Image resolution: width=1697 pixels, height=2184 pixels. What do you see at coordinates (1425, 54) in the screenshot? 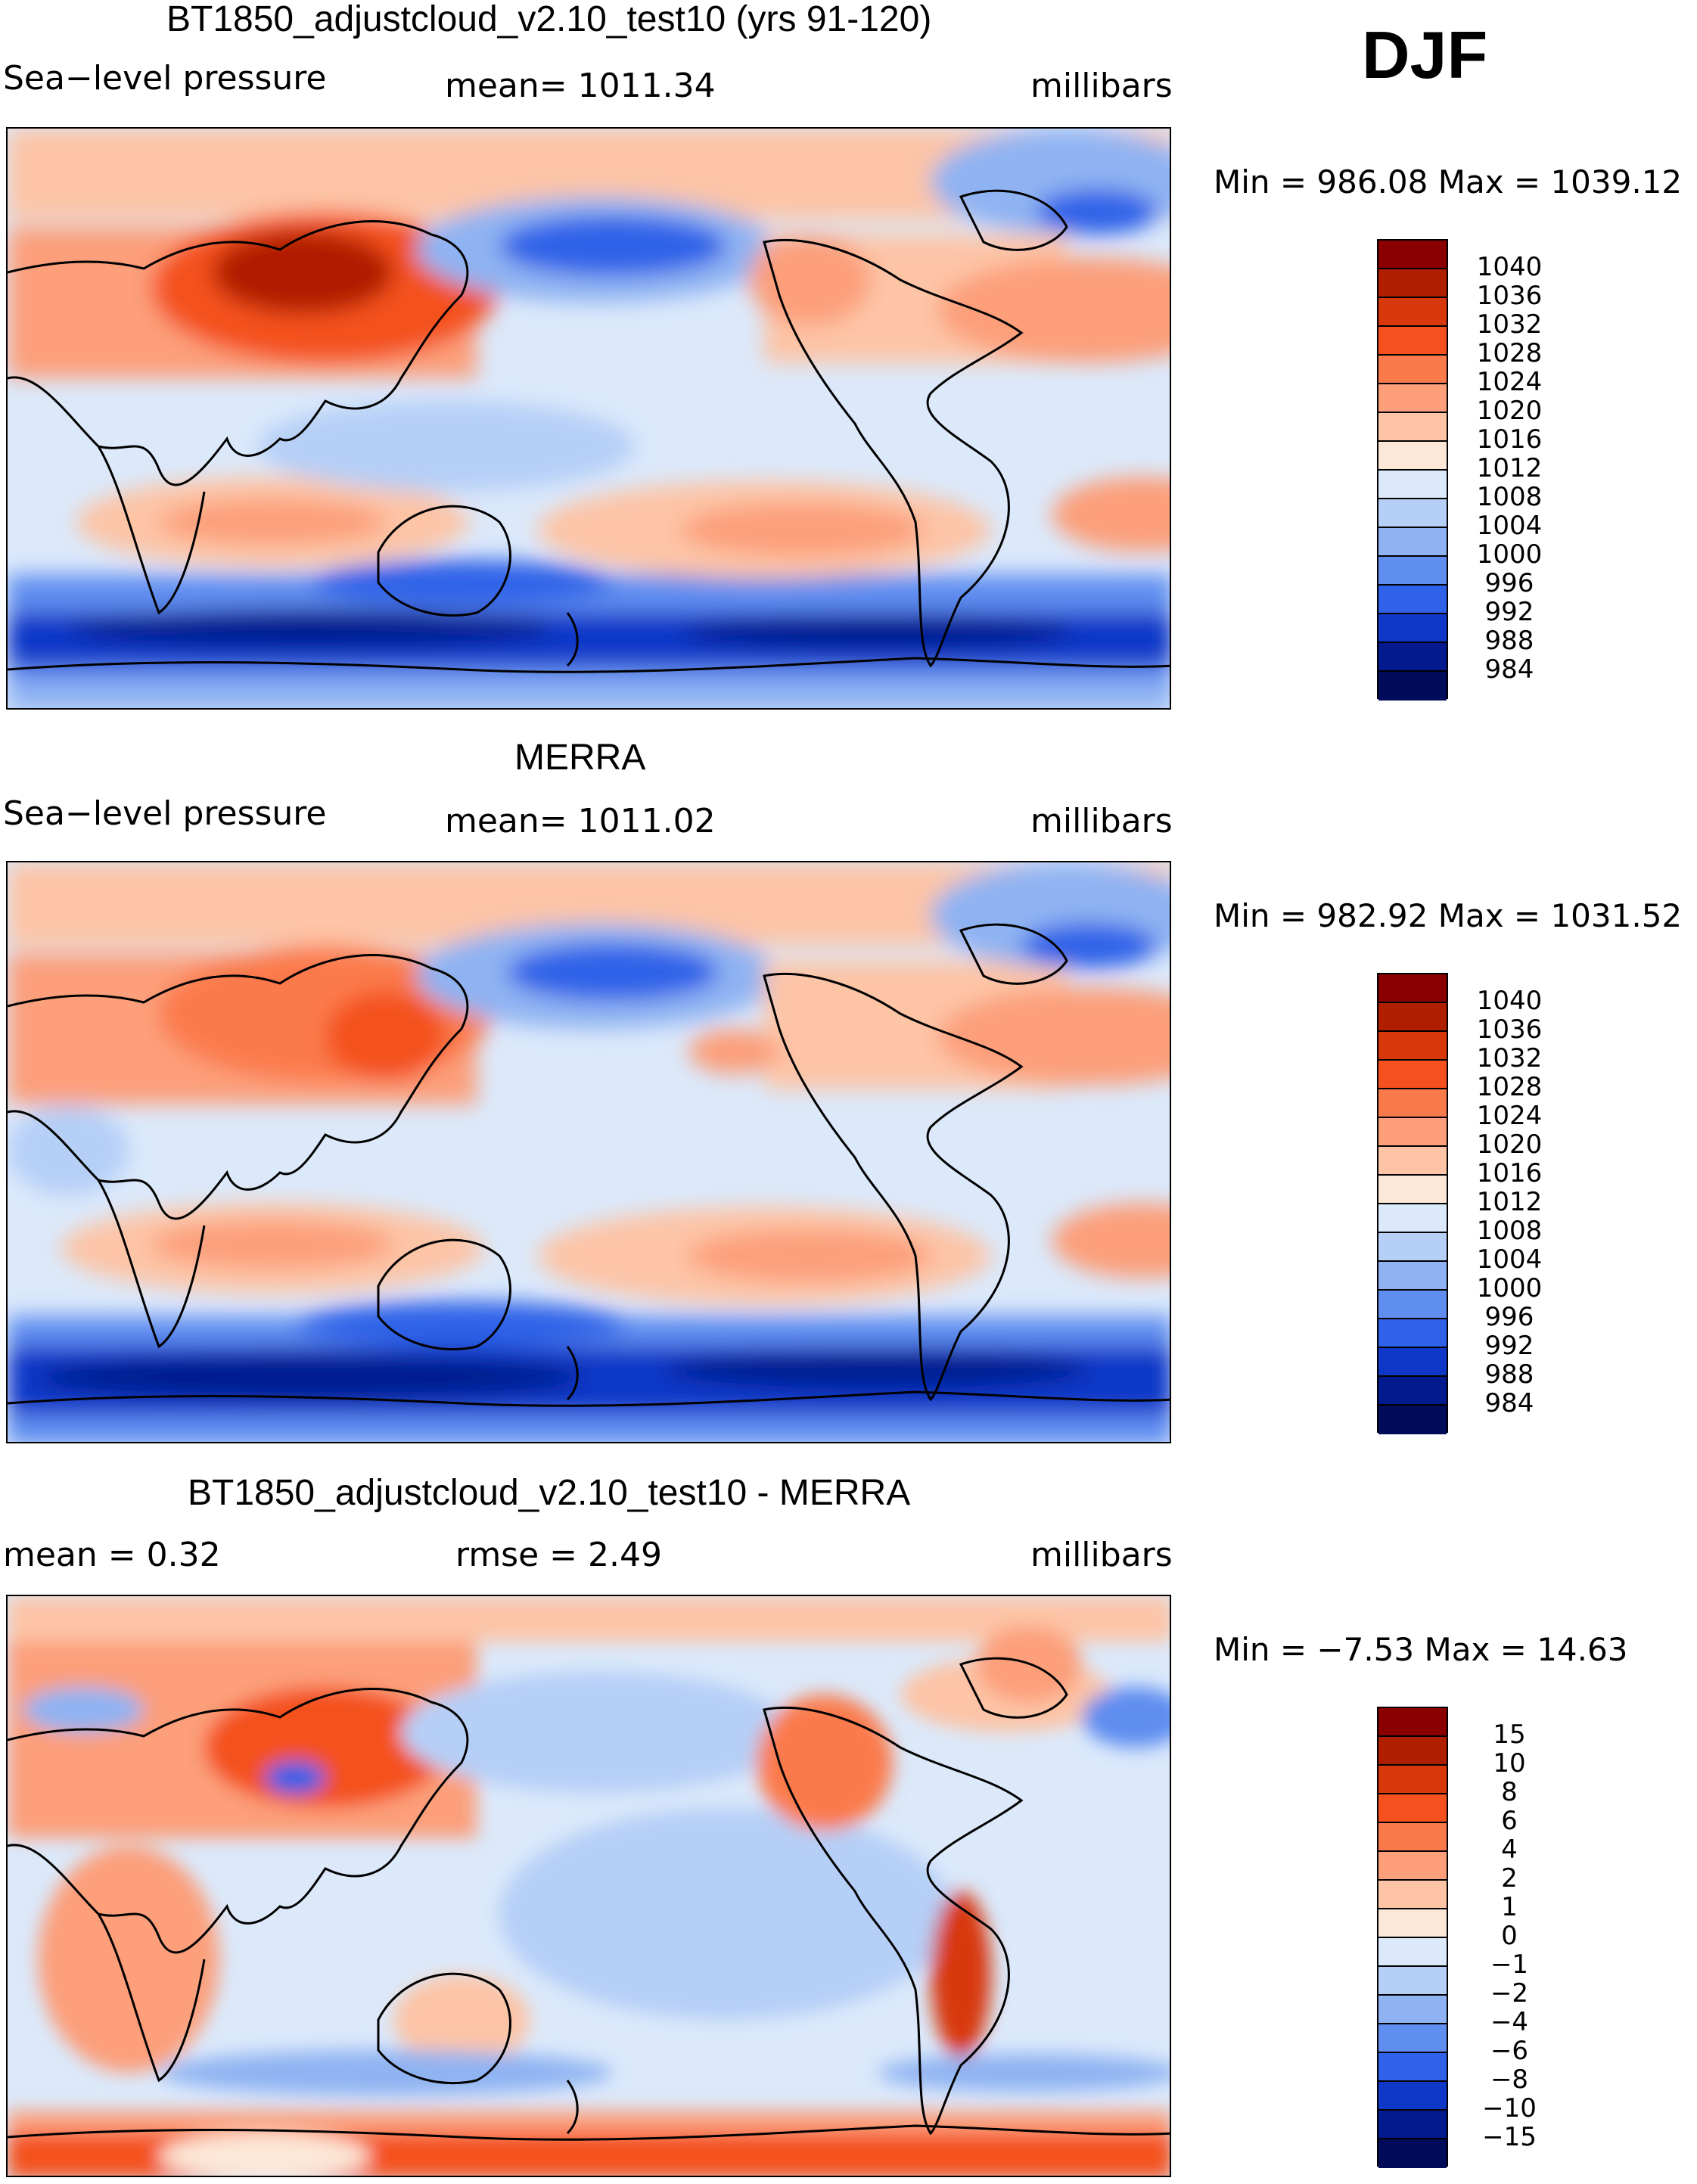
I see `season-label: DJF` at bounding box center [1425, 54].